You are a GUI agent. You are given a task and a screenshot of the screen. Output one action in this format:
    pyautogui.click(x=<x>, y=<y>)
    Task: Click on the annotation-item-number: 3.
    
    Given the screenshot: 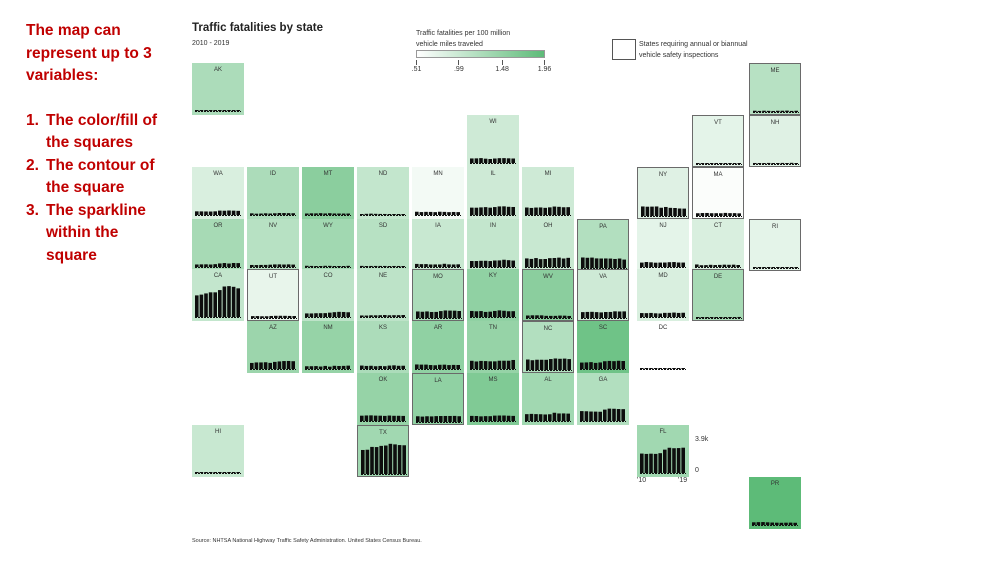 What is the action you would take?
    pyautogui.click(x=32, y=210)
    